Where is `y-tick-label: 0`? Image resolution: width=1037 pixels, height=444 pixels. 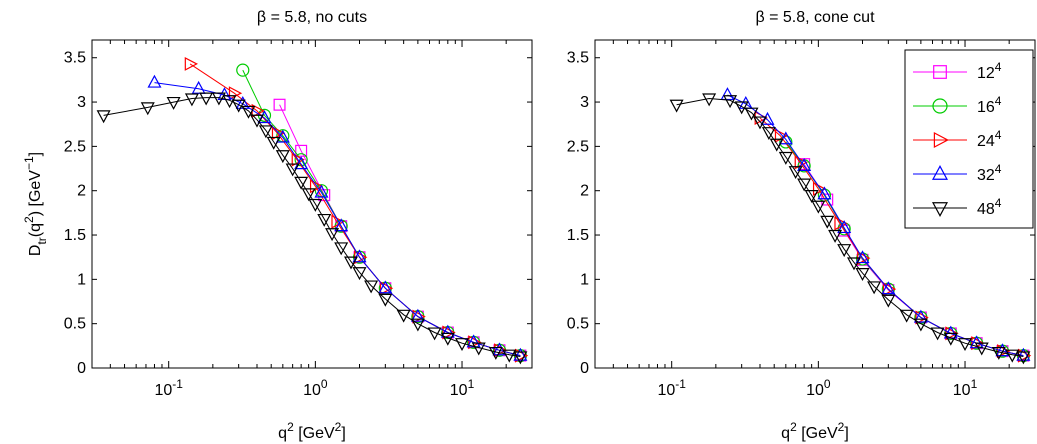
y-tick-label: 0 is located at coordinates (584, 368).